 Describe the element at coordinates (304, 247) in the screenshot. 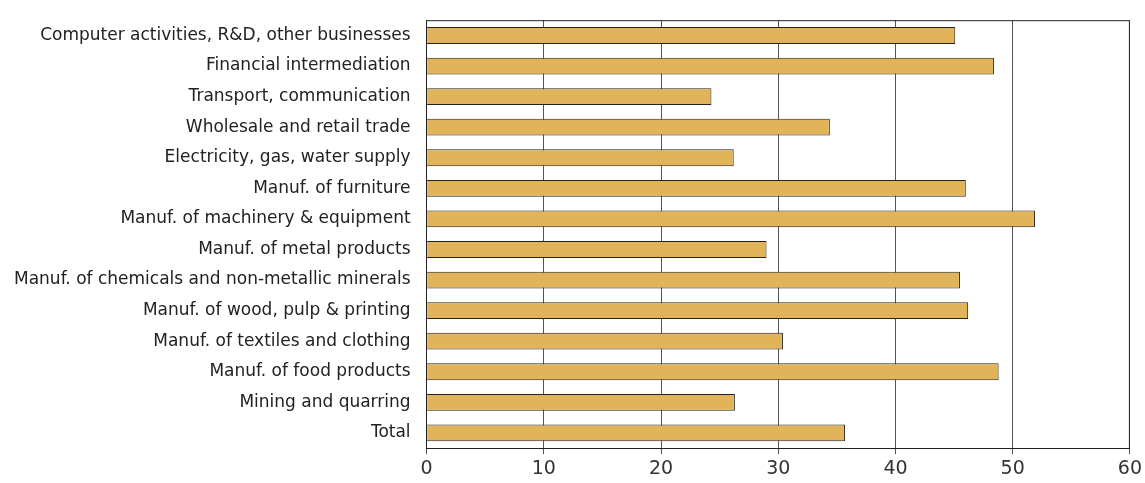

I see `y-tick-label: Manuf. of metal products` at that location.